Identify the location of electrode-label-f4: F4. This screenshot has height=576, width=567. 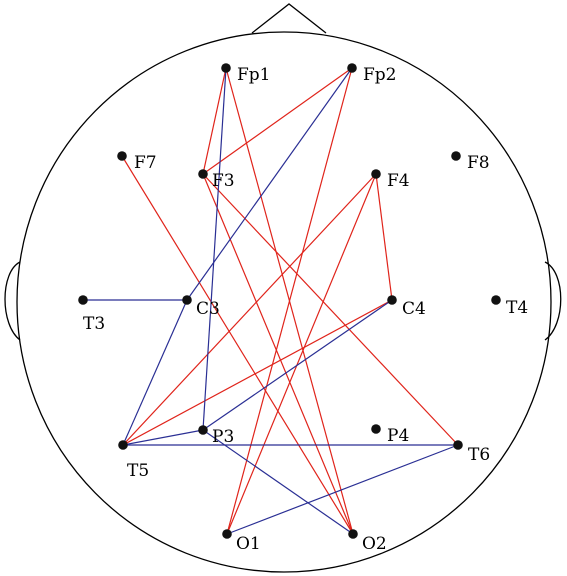
(398, 181).